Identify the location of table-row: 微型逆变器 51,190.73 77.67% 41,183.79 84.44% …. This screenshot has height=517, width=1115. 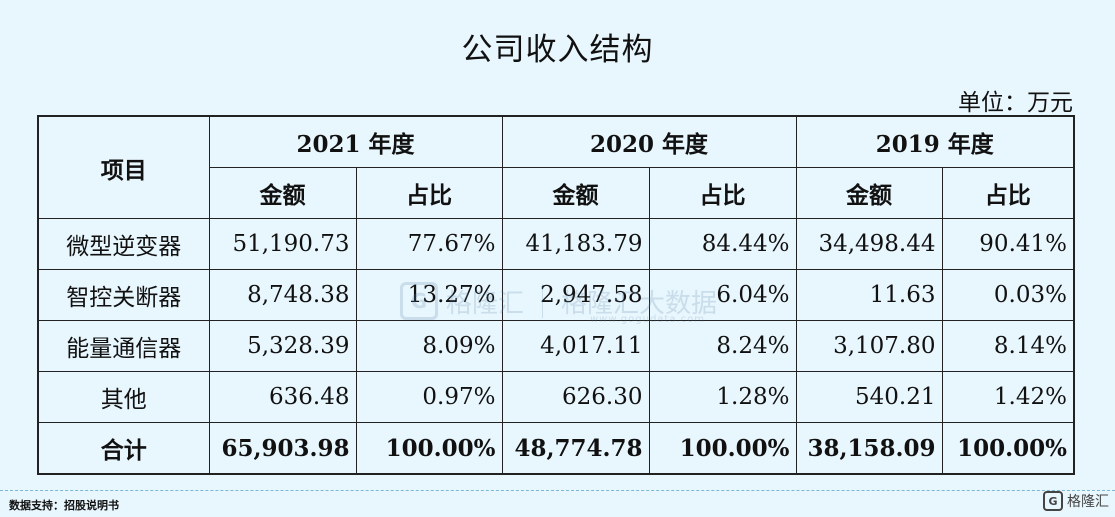
(556, 244).